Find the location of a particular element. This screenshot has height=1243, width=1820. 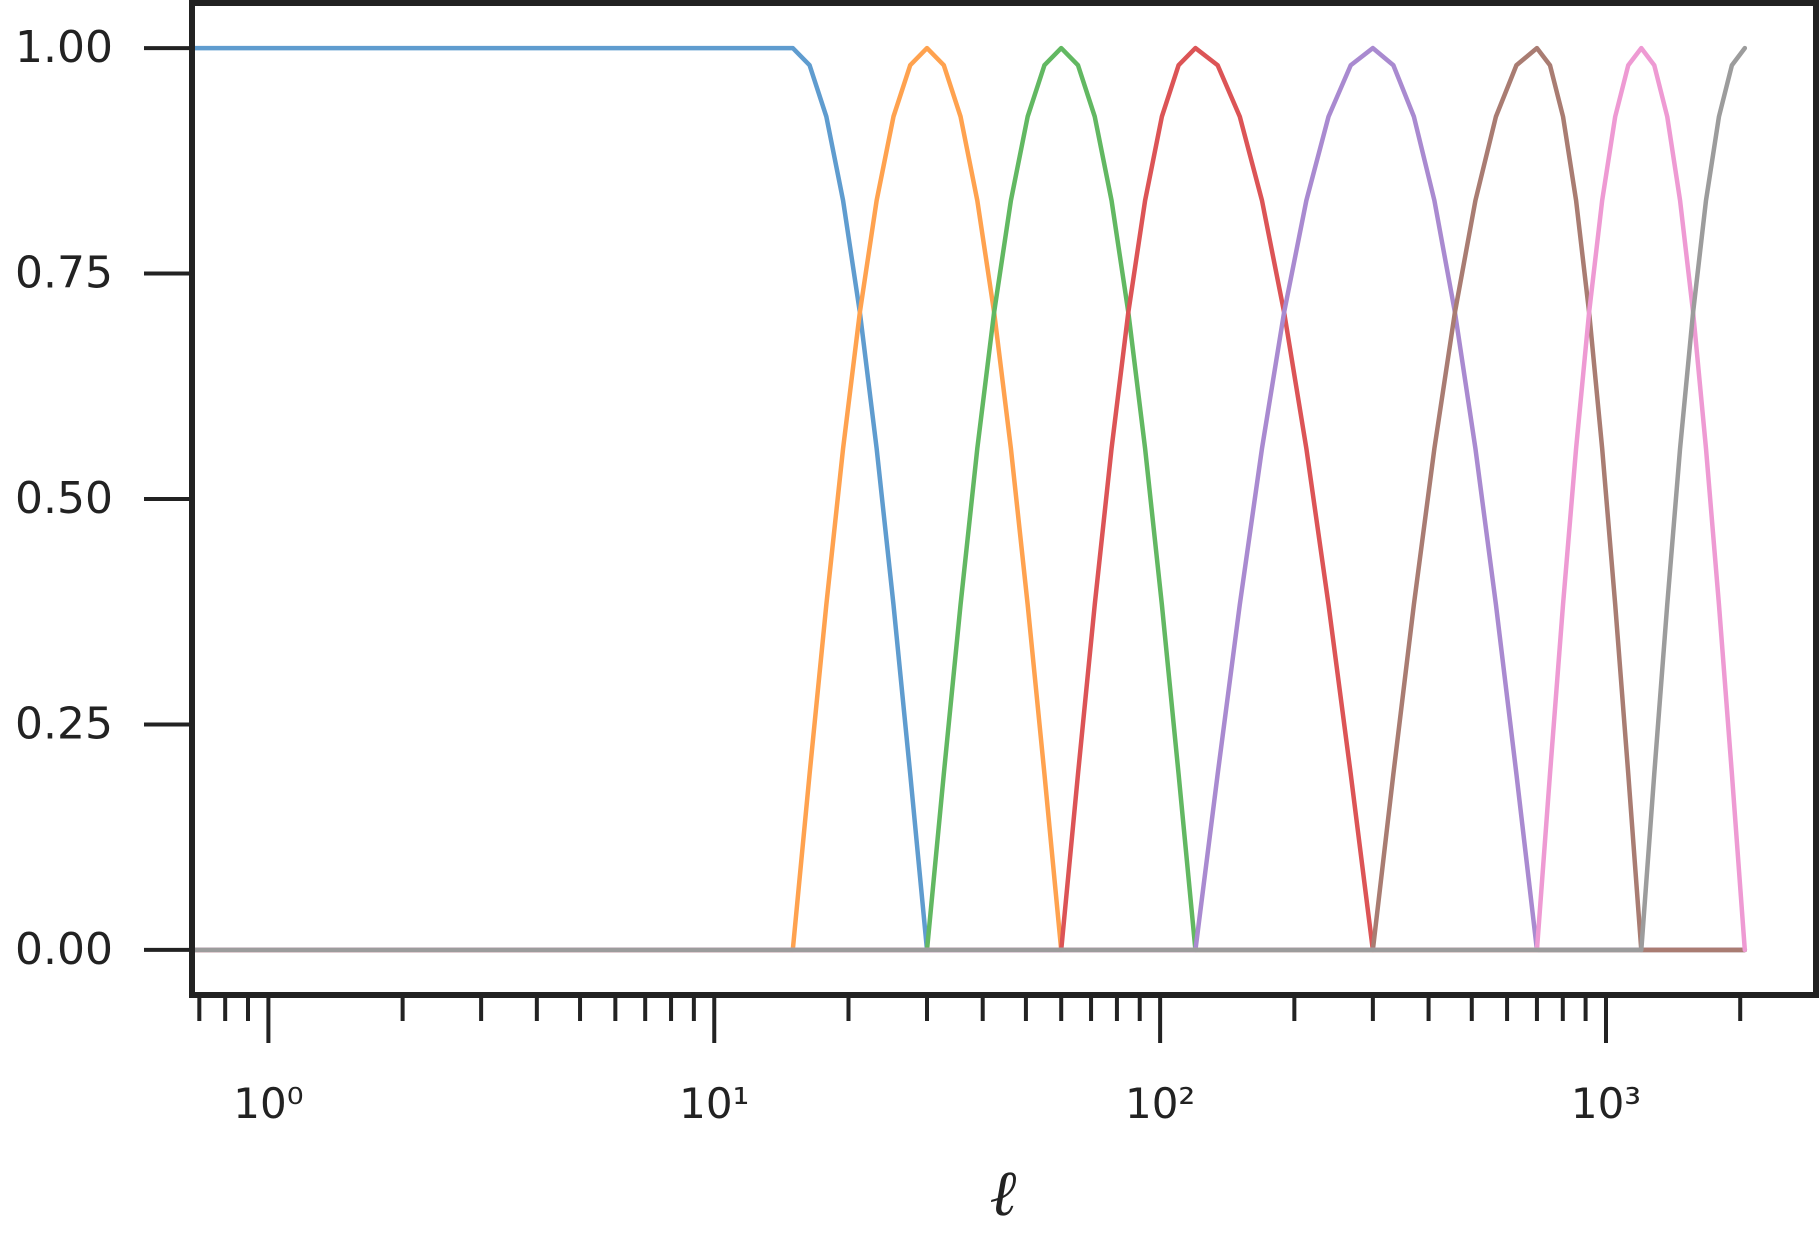

y-tick-label: 0.25 is located at coordinates (64, 723).